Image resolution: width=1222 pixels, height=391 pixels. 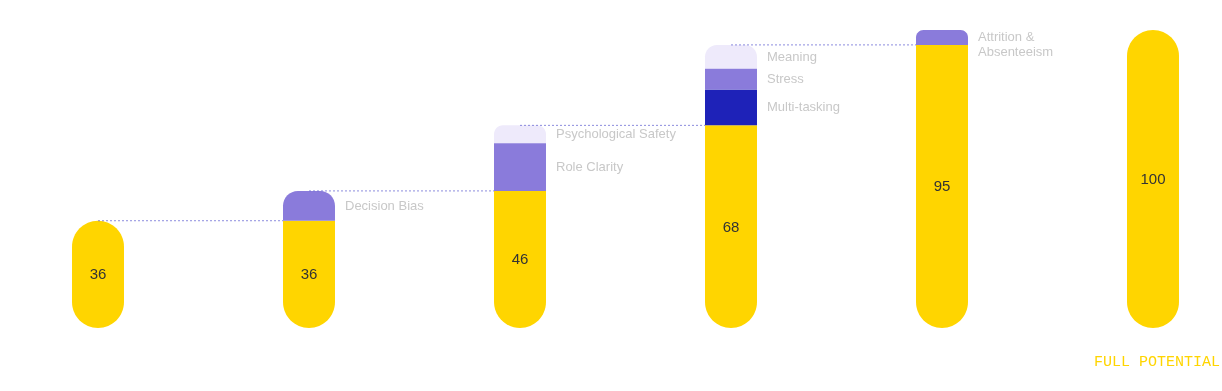 I want to click on data-label: 100, so click(x=1153, y=178).